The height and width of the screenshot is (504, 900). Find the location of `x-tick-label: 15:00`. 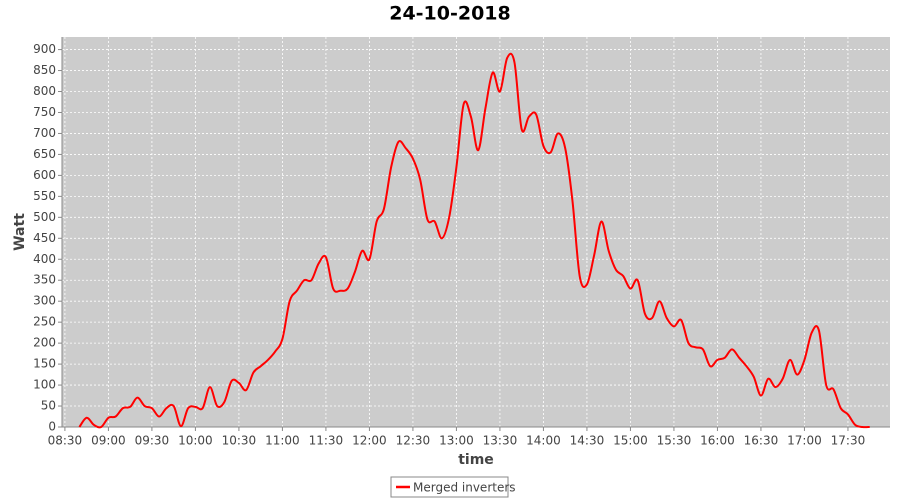

x-tick-label: 15:00 is located at coordinates (630, 441).